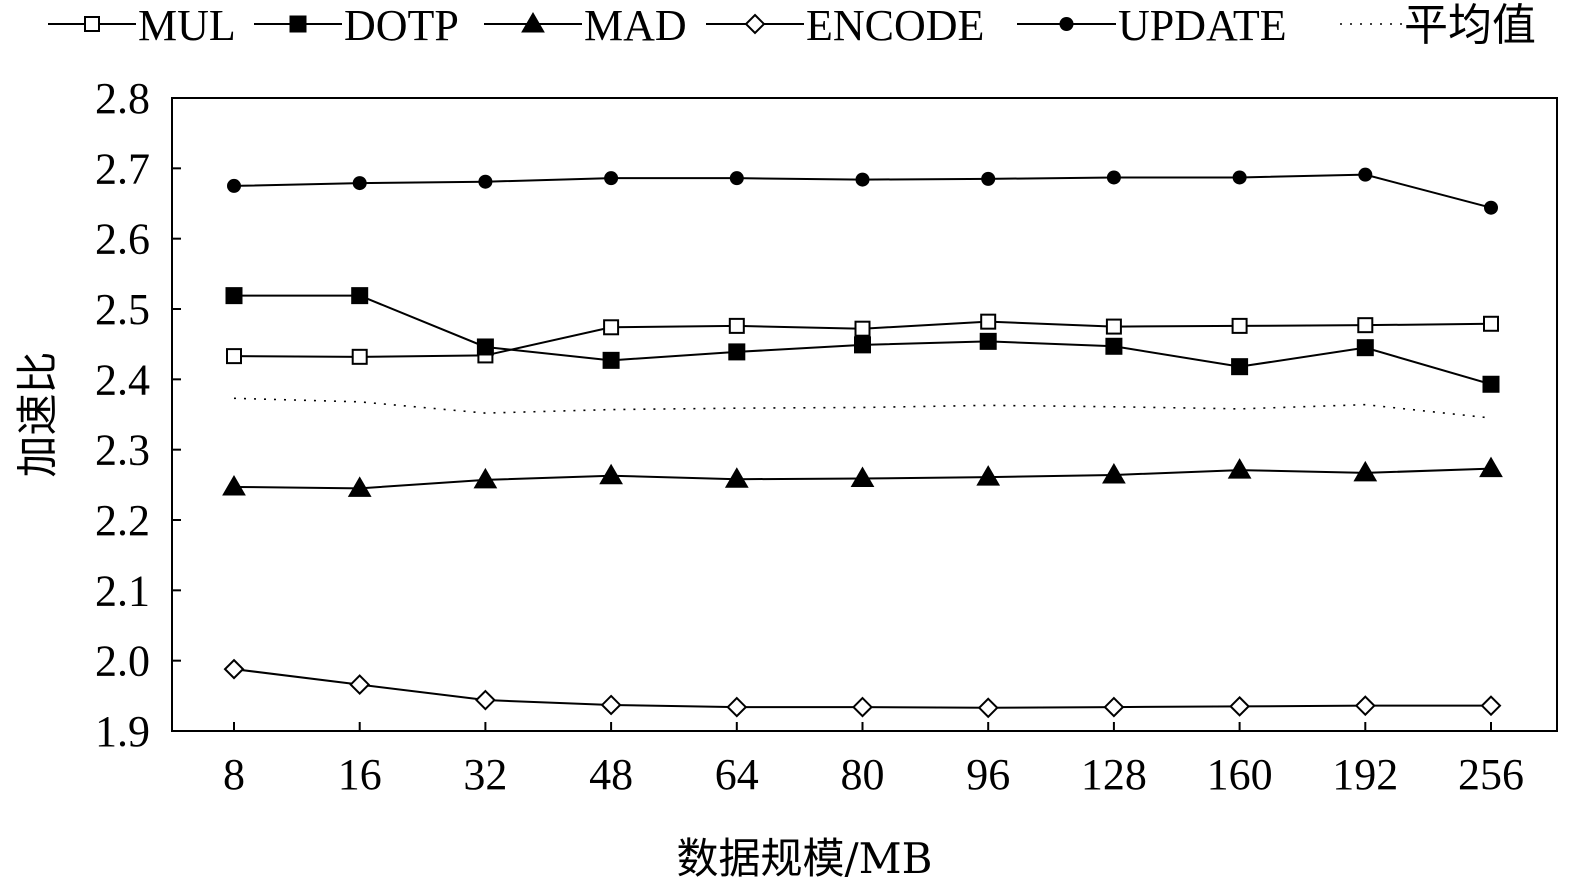  Describe the element at coordinates (122, 239) in the screenshot. I see `y-tick-label: 2.6` at that location.